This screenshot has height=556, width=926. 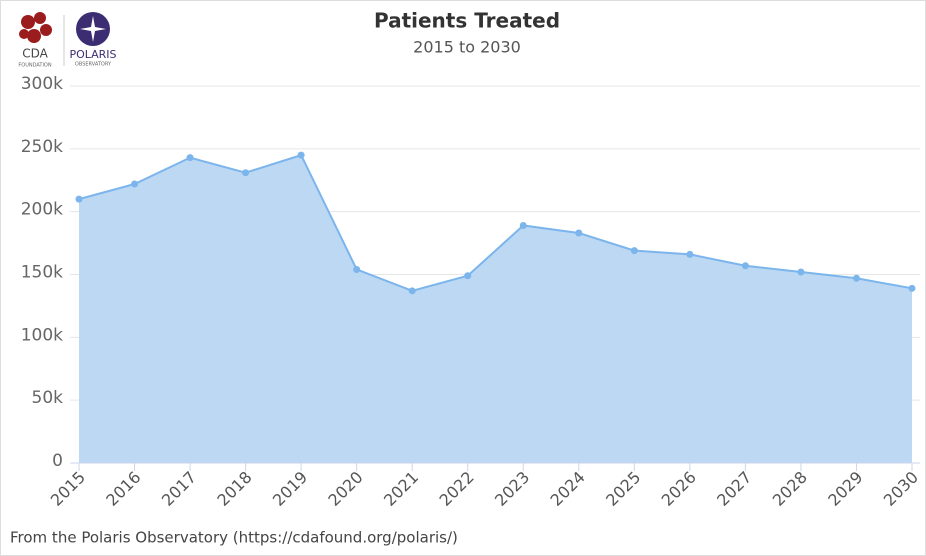 I want to click on y-tick-label: 250k, so click(x=42, y=147).